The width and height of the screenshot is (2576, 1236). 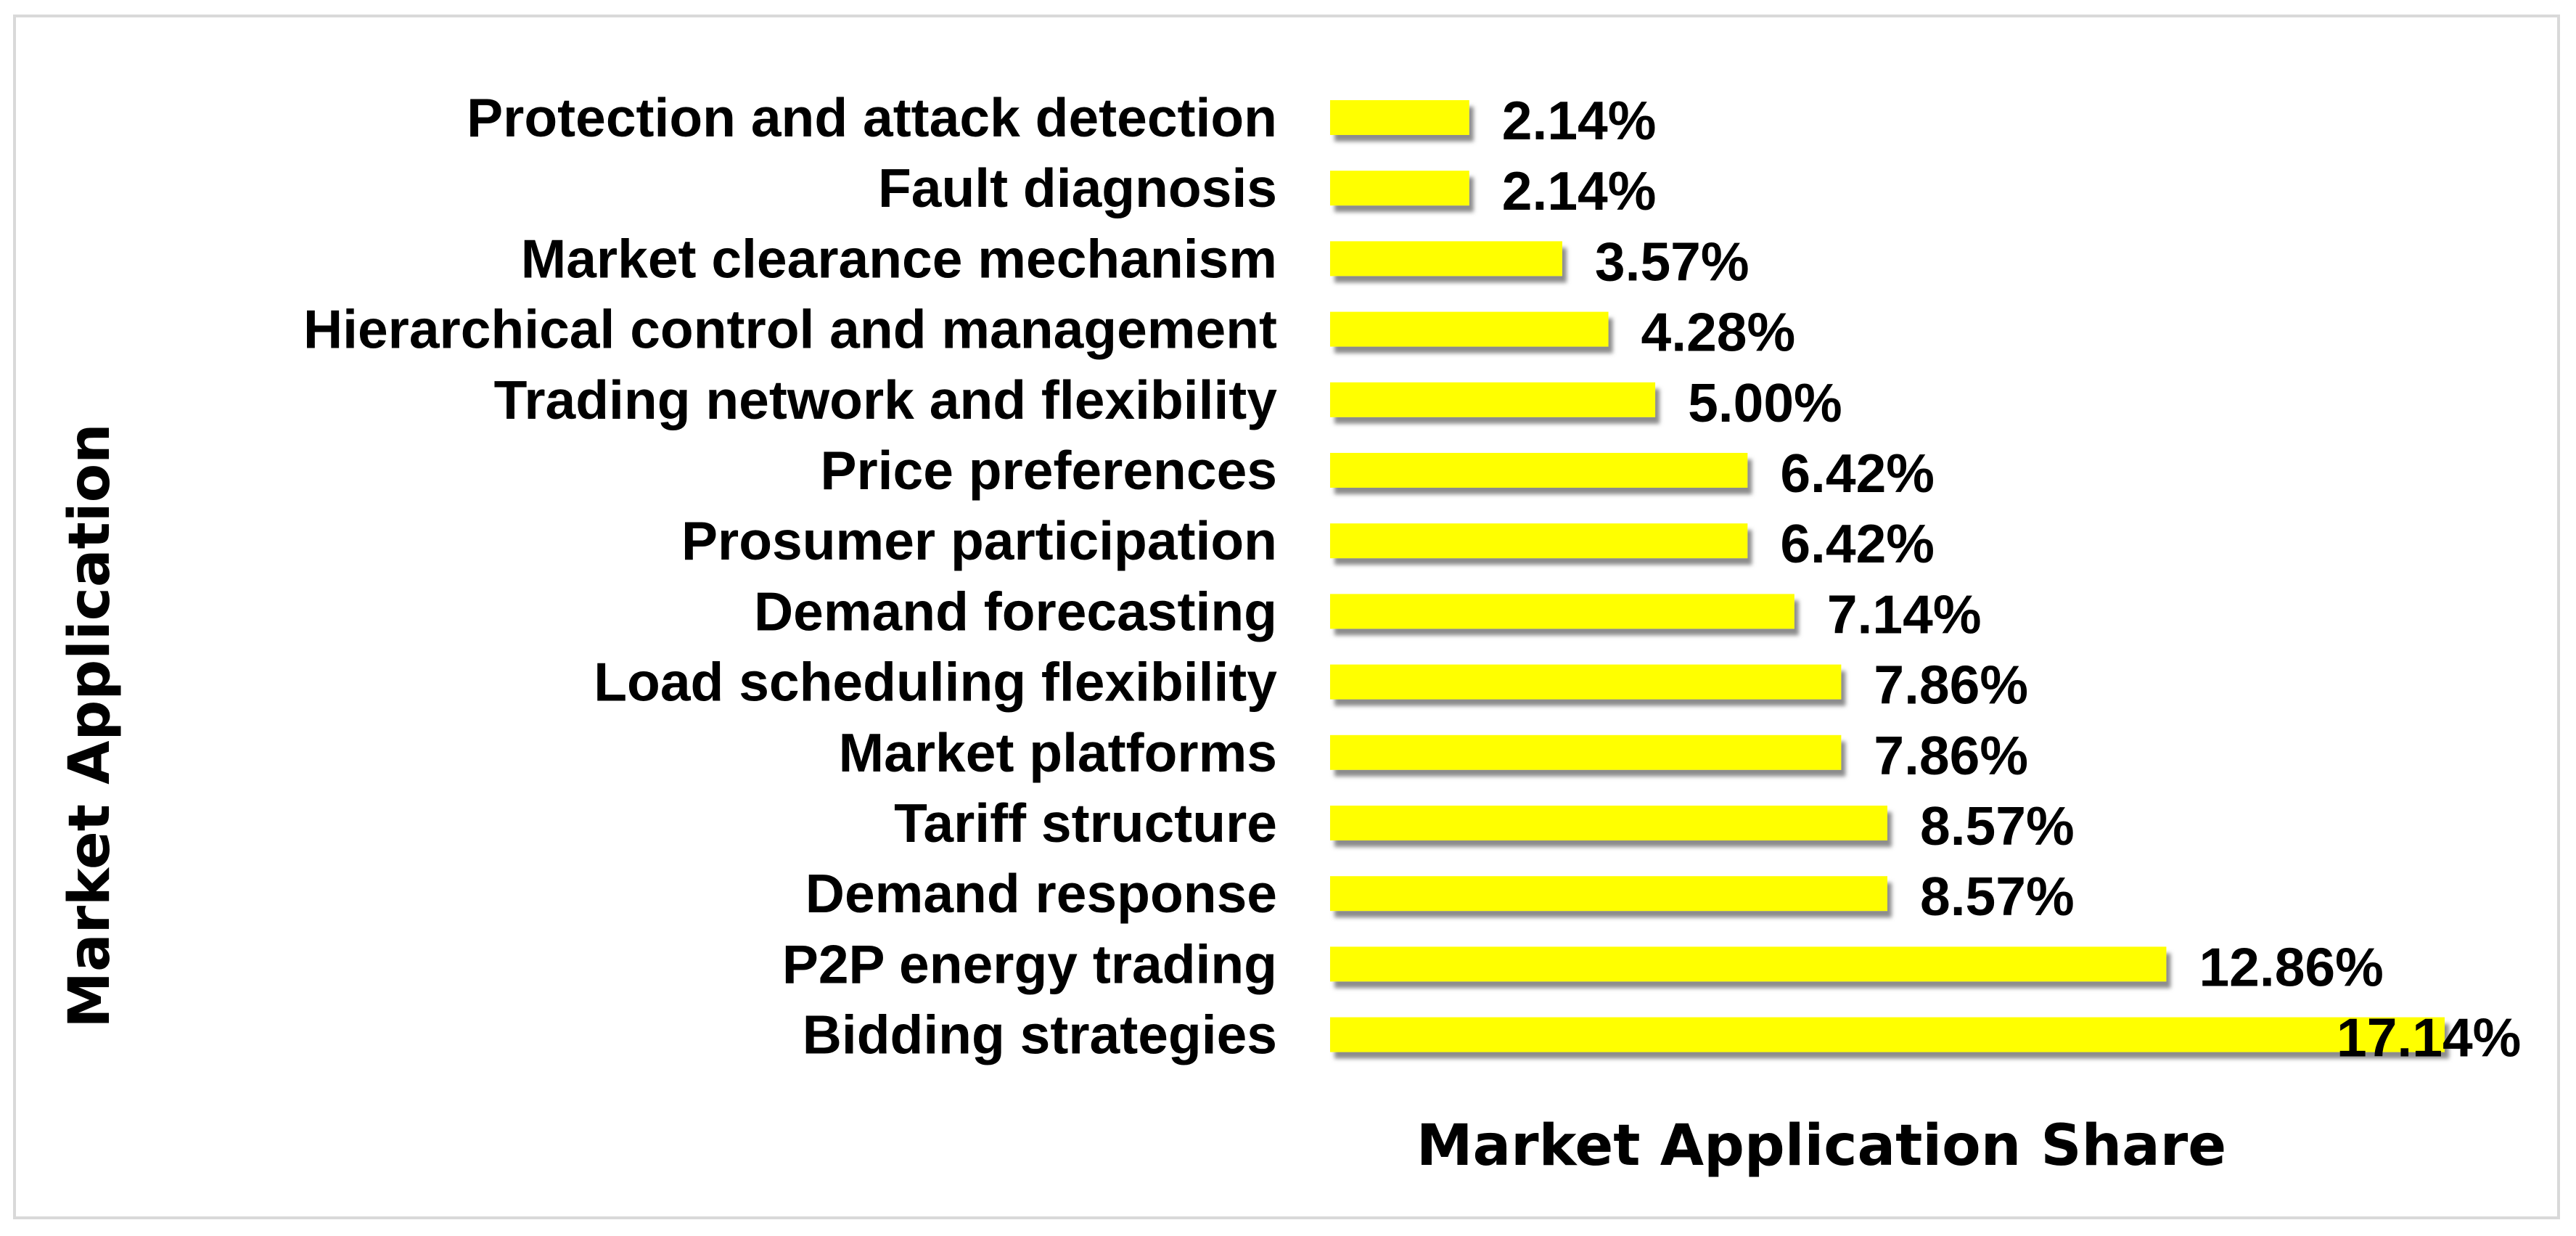 What do you see at coordinates (872, 118) in the screenshot?
I see `category-label-protection-and-attack-detection: Protection and attack detection` at bounding box center [872, 118].